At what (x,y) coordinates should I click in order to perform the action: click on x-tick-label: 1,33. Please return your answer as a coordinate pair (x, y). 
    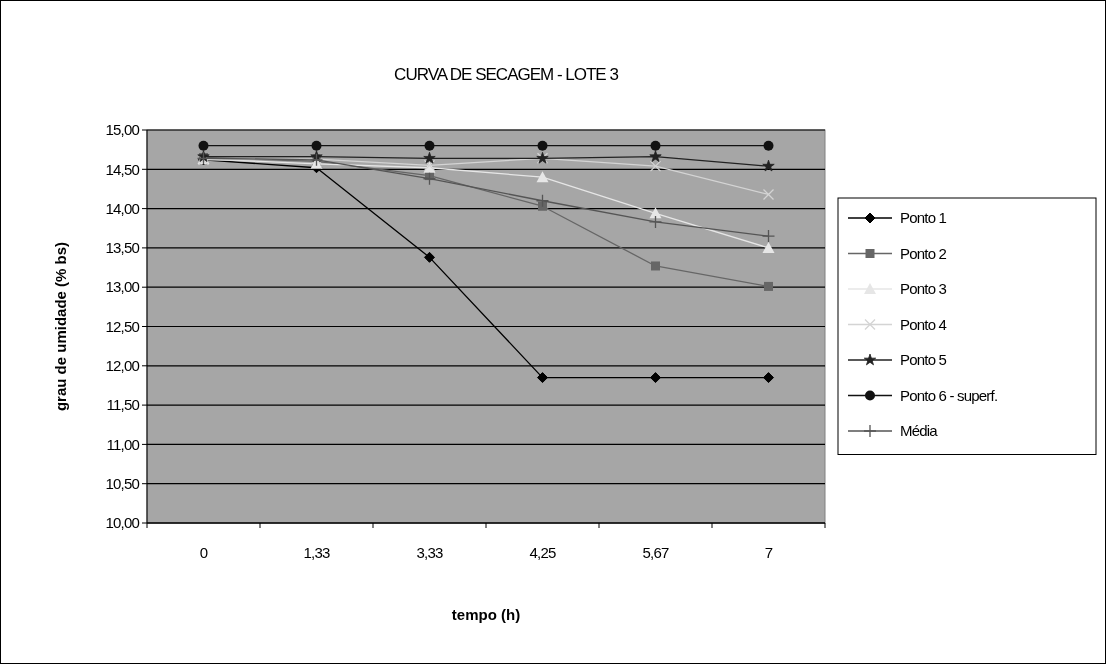
    Looking at the image, I should click on (316, 552).